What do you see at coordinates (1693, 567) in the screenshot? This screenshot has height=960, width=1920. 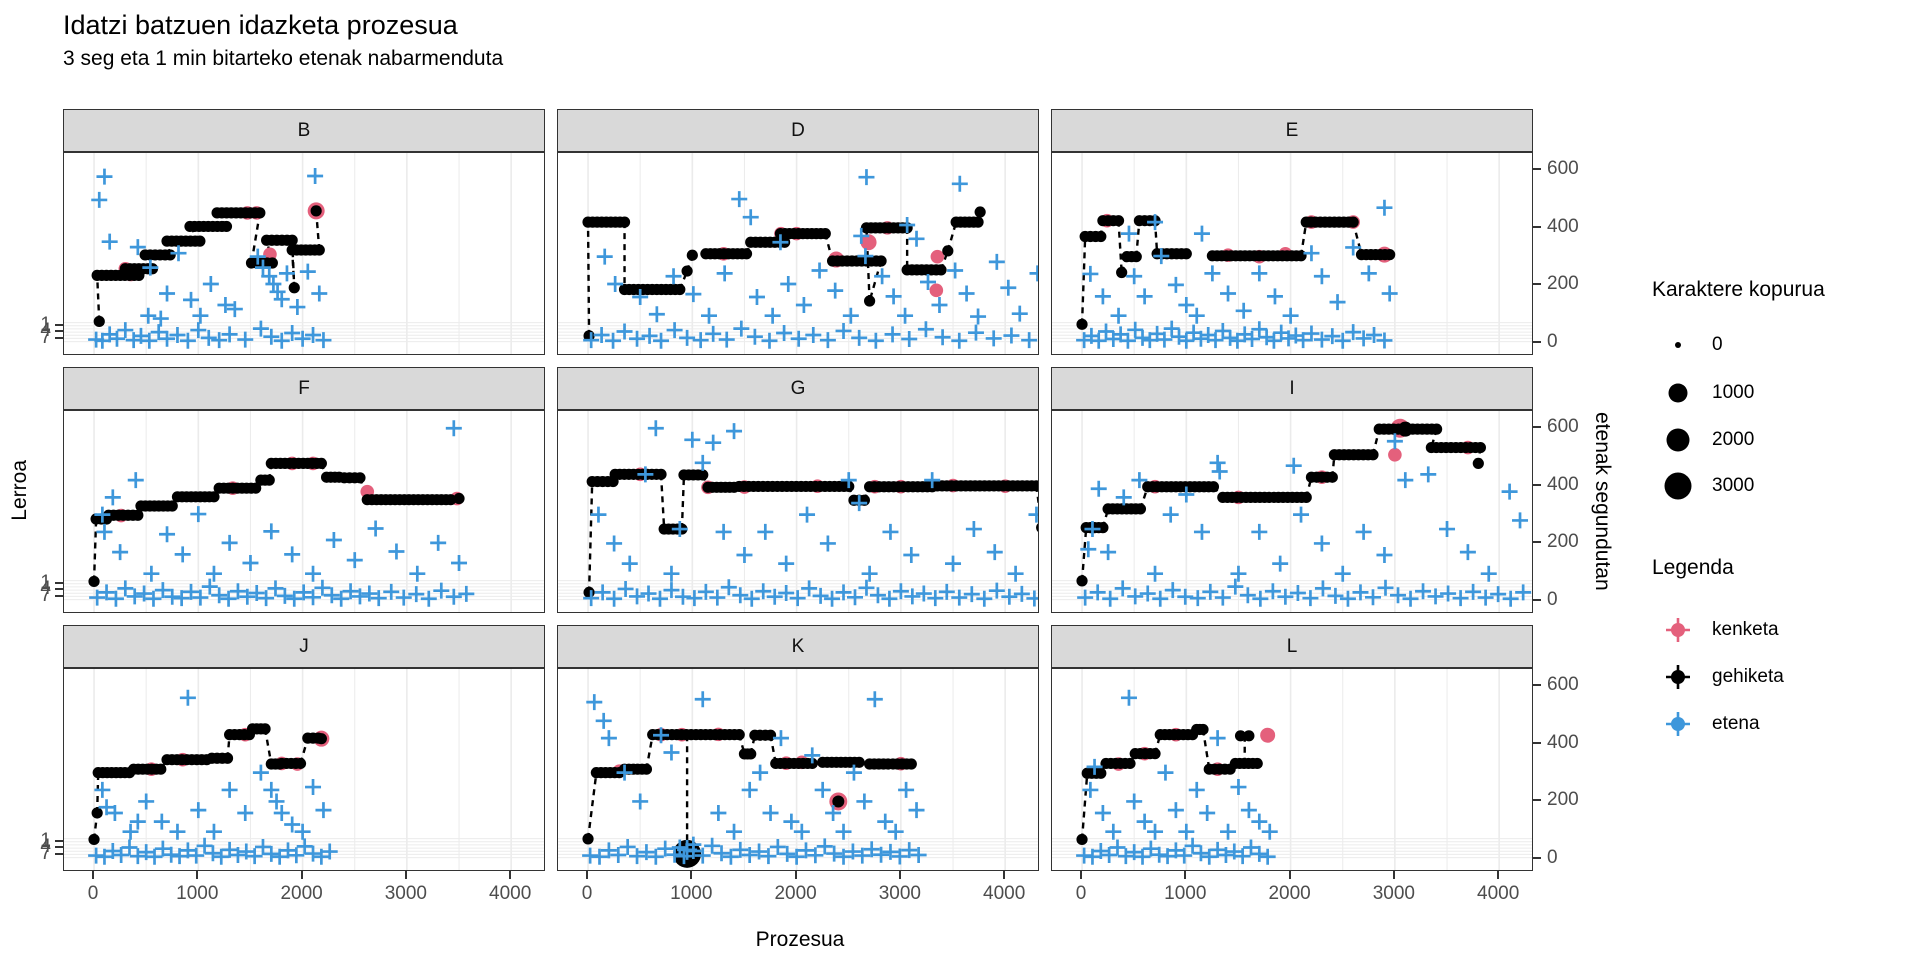 I see `color-legend-title: Legenda` at bounding box center [1693, 567].